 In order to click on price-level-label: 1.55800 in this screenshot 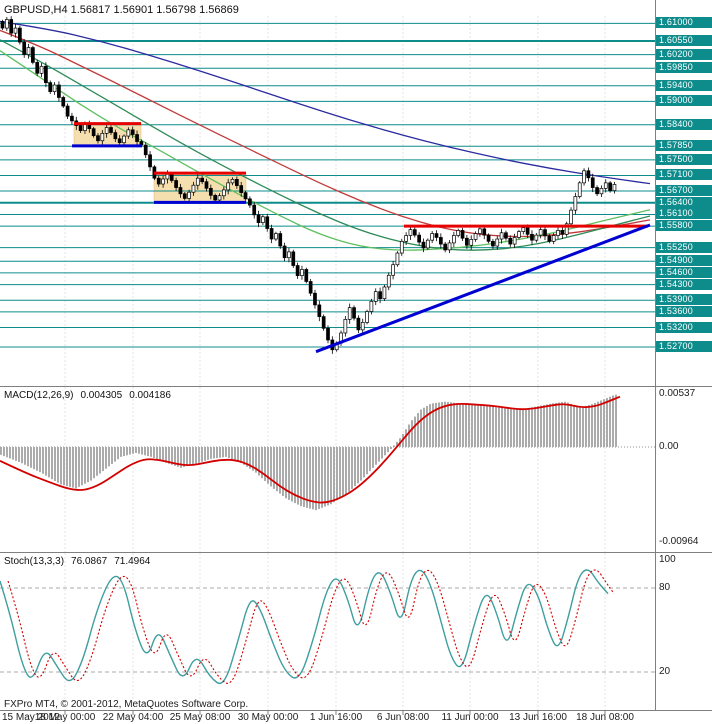, I will do `click(684, 226)`.